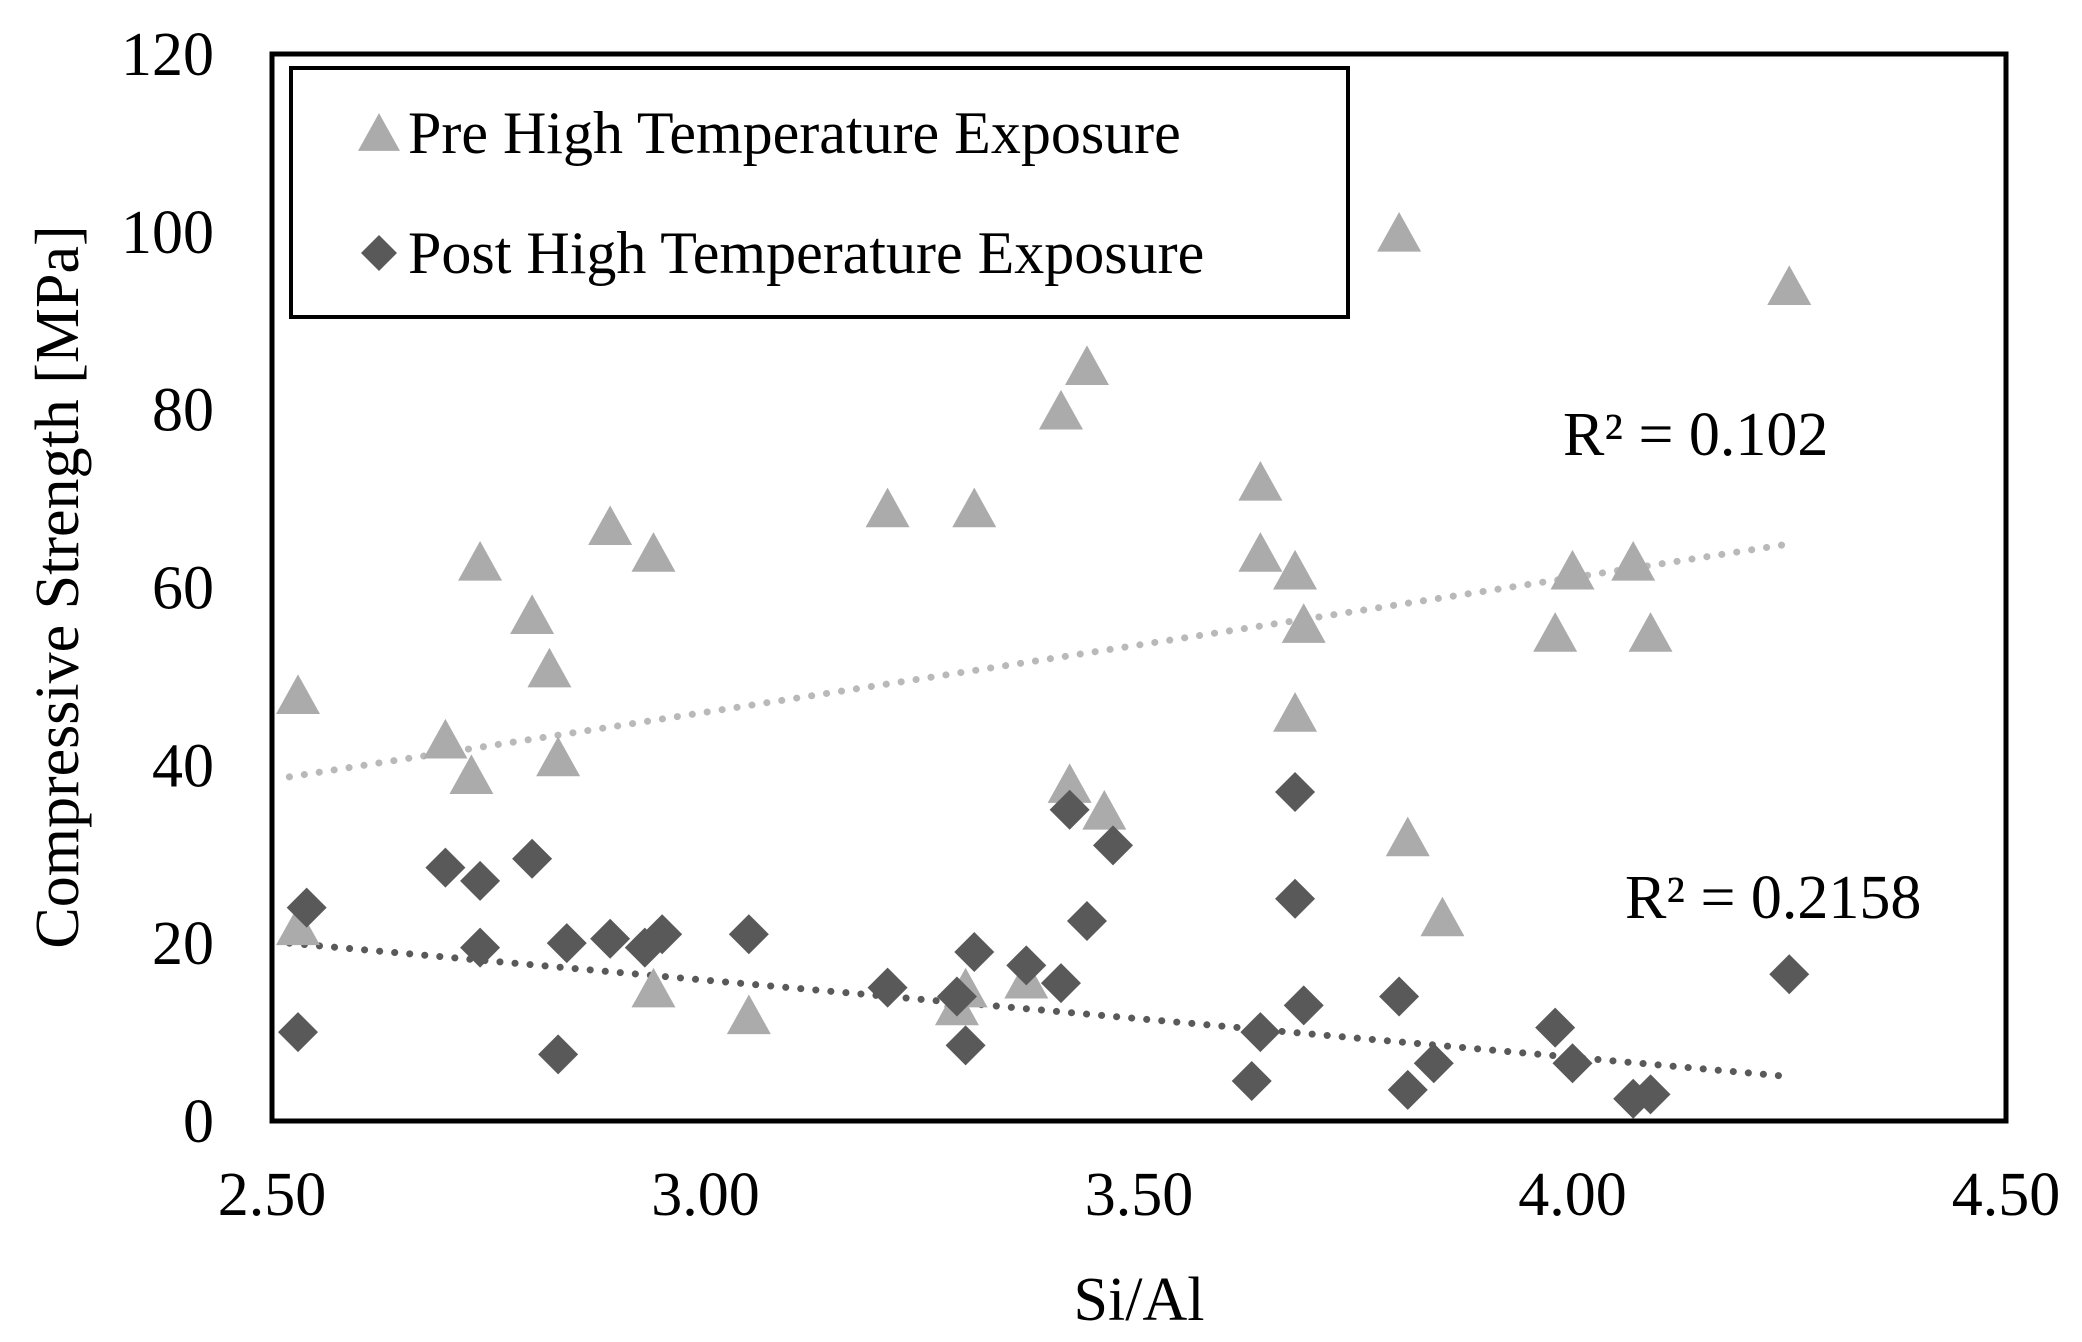 The height and width of the screenshot is (1342, 2082). Describe the element at coordinates (183, 411) in the screenshot. I see `y-tick-label: 80` at that location.